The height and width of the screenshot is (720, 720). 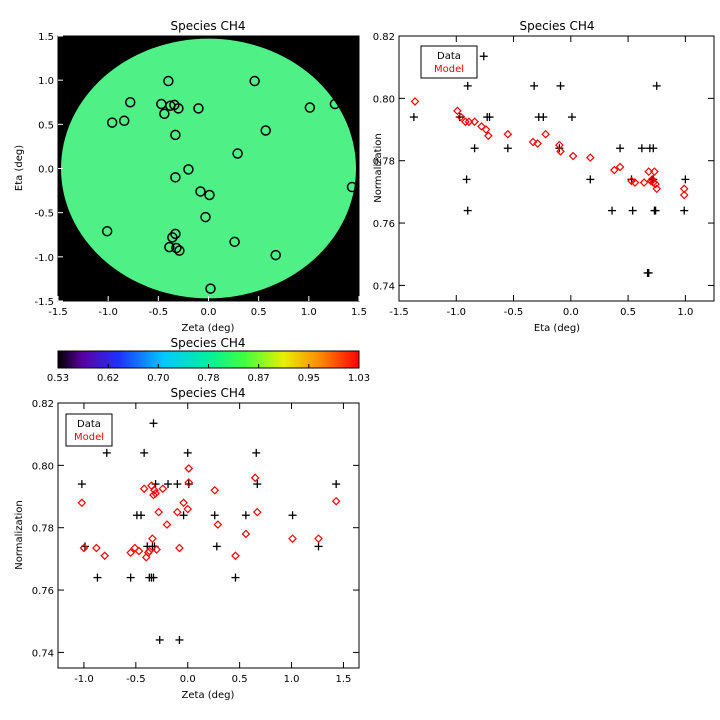 I want to click on x-tick-label: -1.5, so click(x=58, y=312).